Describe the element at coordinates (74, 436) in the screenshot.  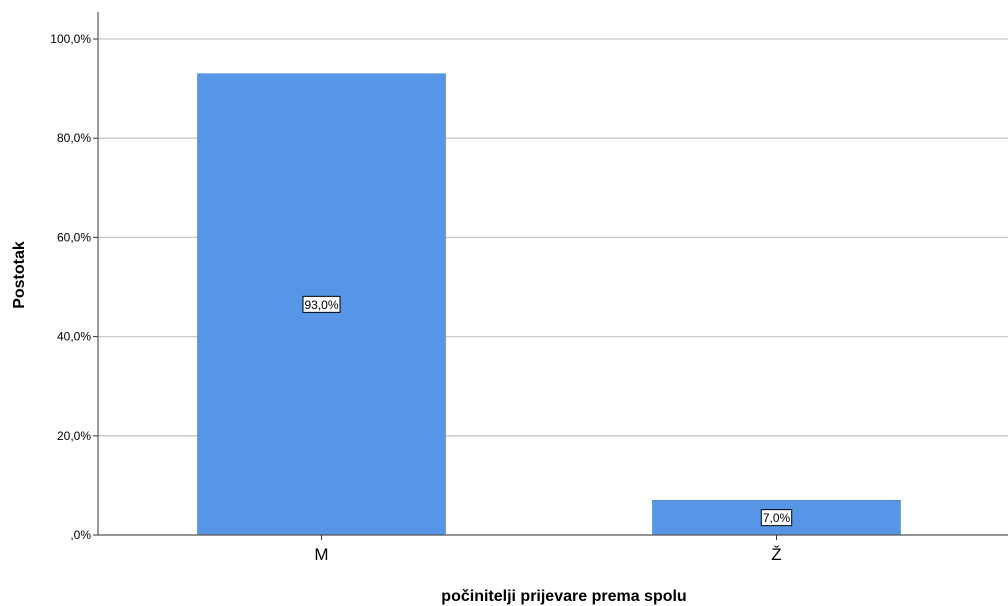
I see `y-tick-label: 20,0%` at that location.